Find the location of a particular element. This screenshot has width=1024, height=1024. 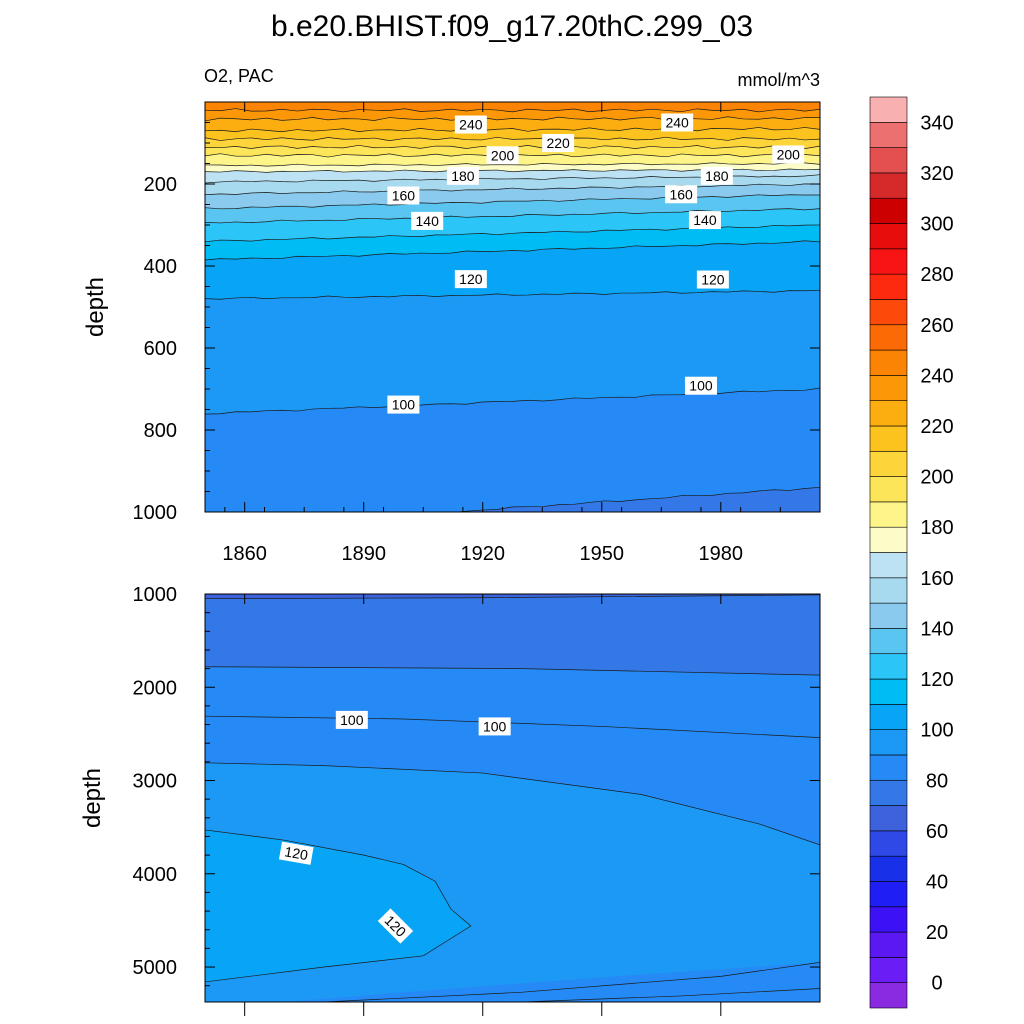

upper-contour-label-text: 240 is located at coordinates (677, 123).